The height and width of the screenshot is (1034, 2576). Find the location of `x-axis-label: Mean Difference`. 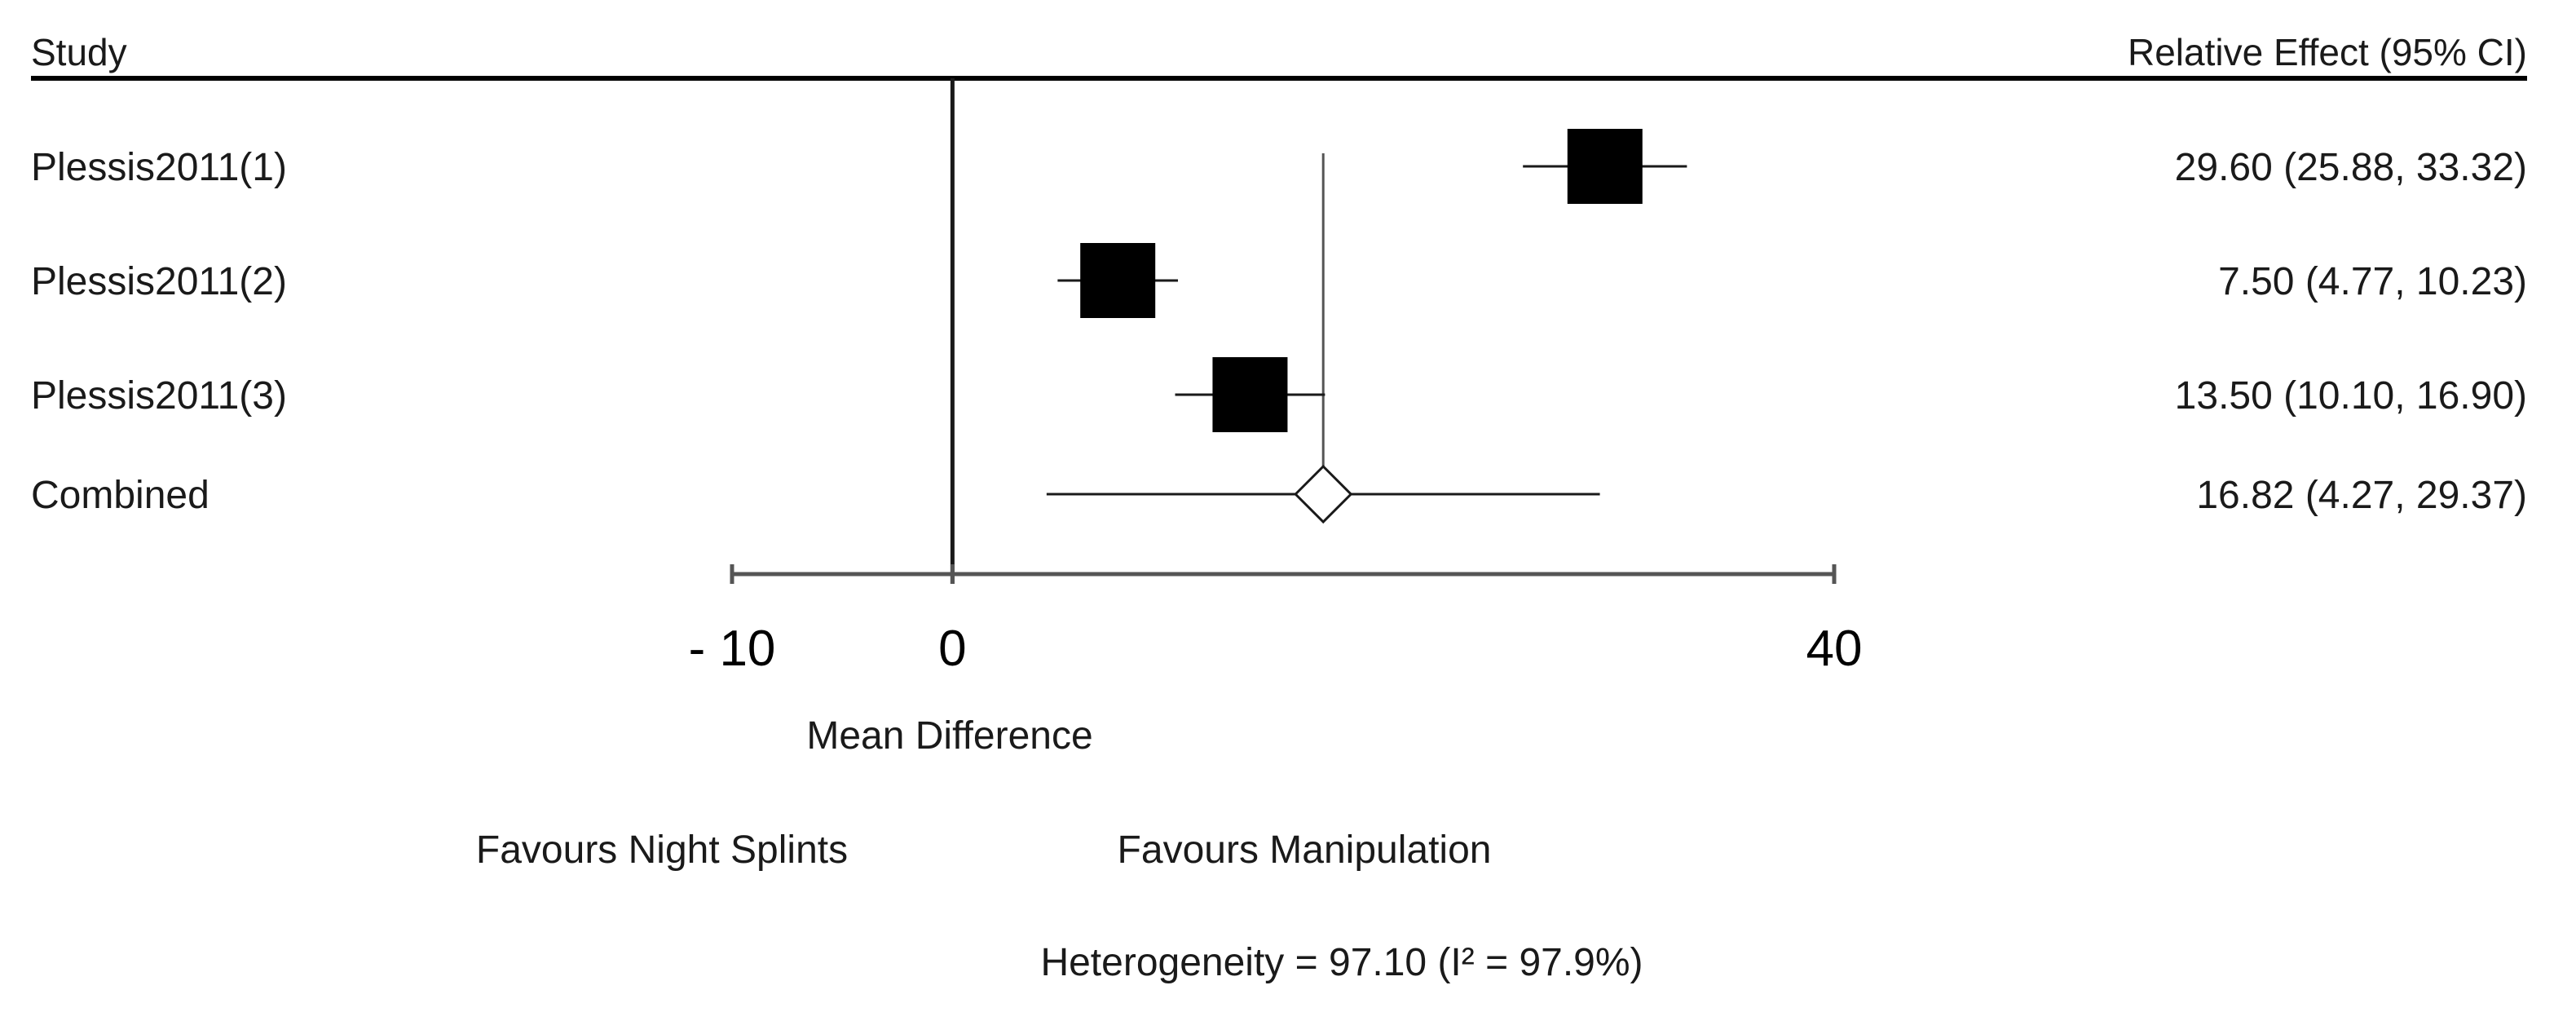

x-axis-label: Mean Difference is located at coordinates (949, 736).